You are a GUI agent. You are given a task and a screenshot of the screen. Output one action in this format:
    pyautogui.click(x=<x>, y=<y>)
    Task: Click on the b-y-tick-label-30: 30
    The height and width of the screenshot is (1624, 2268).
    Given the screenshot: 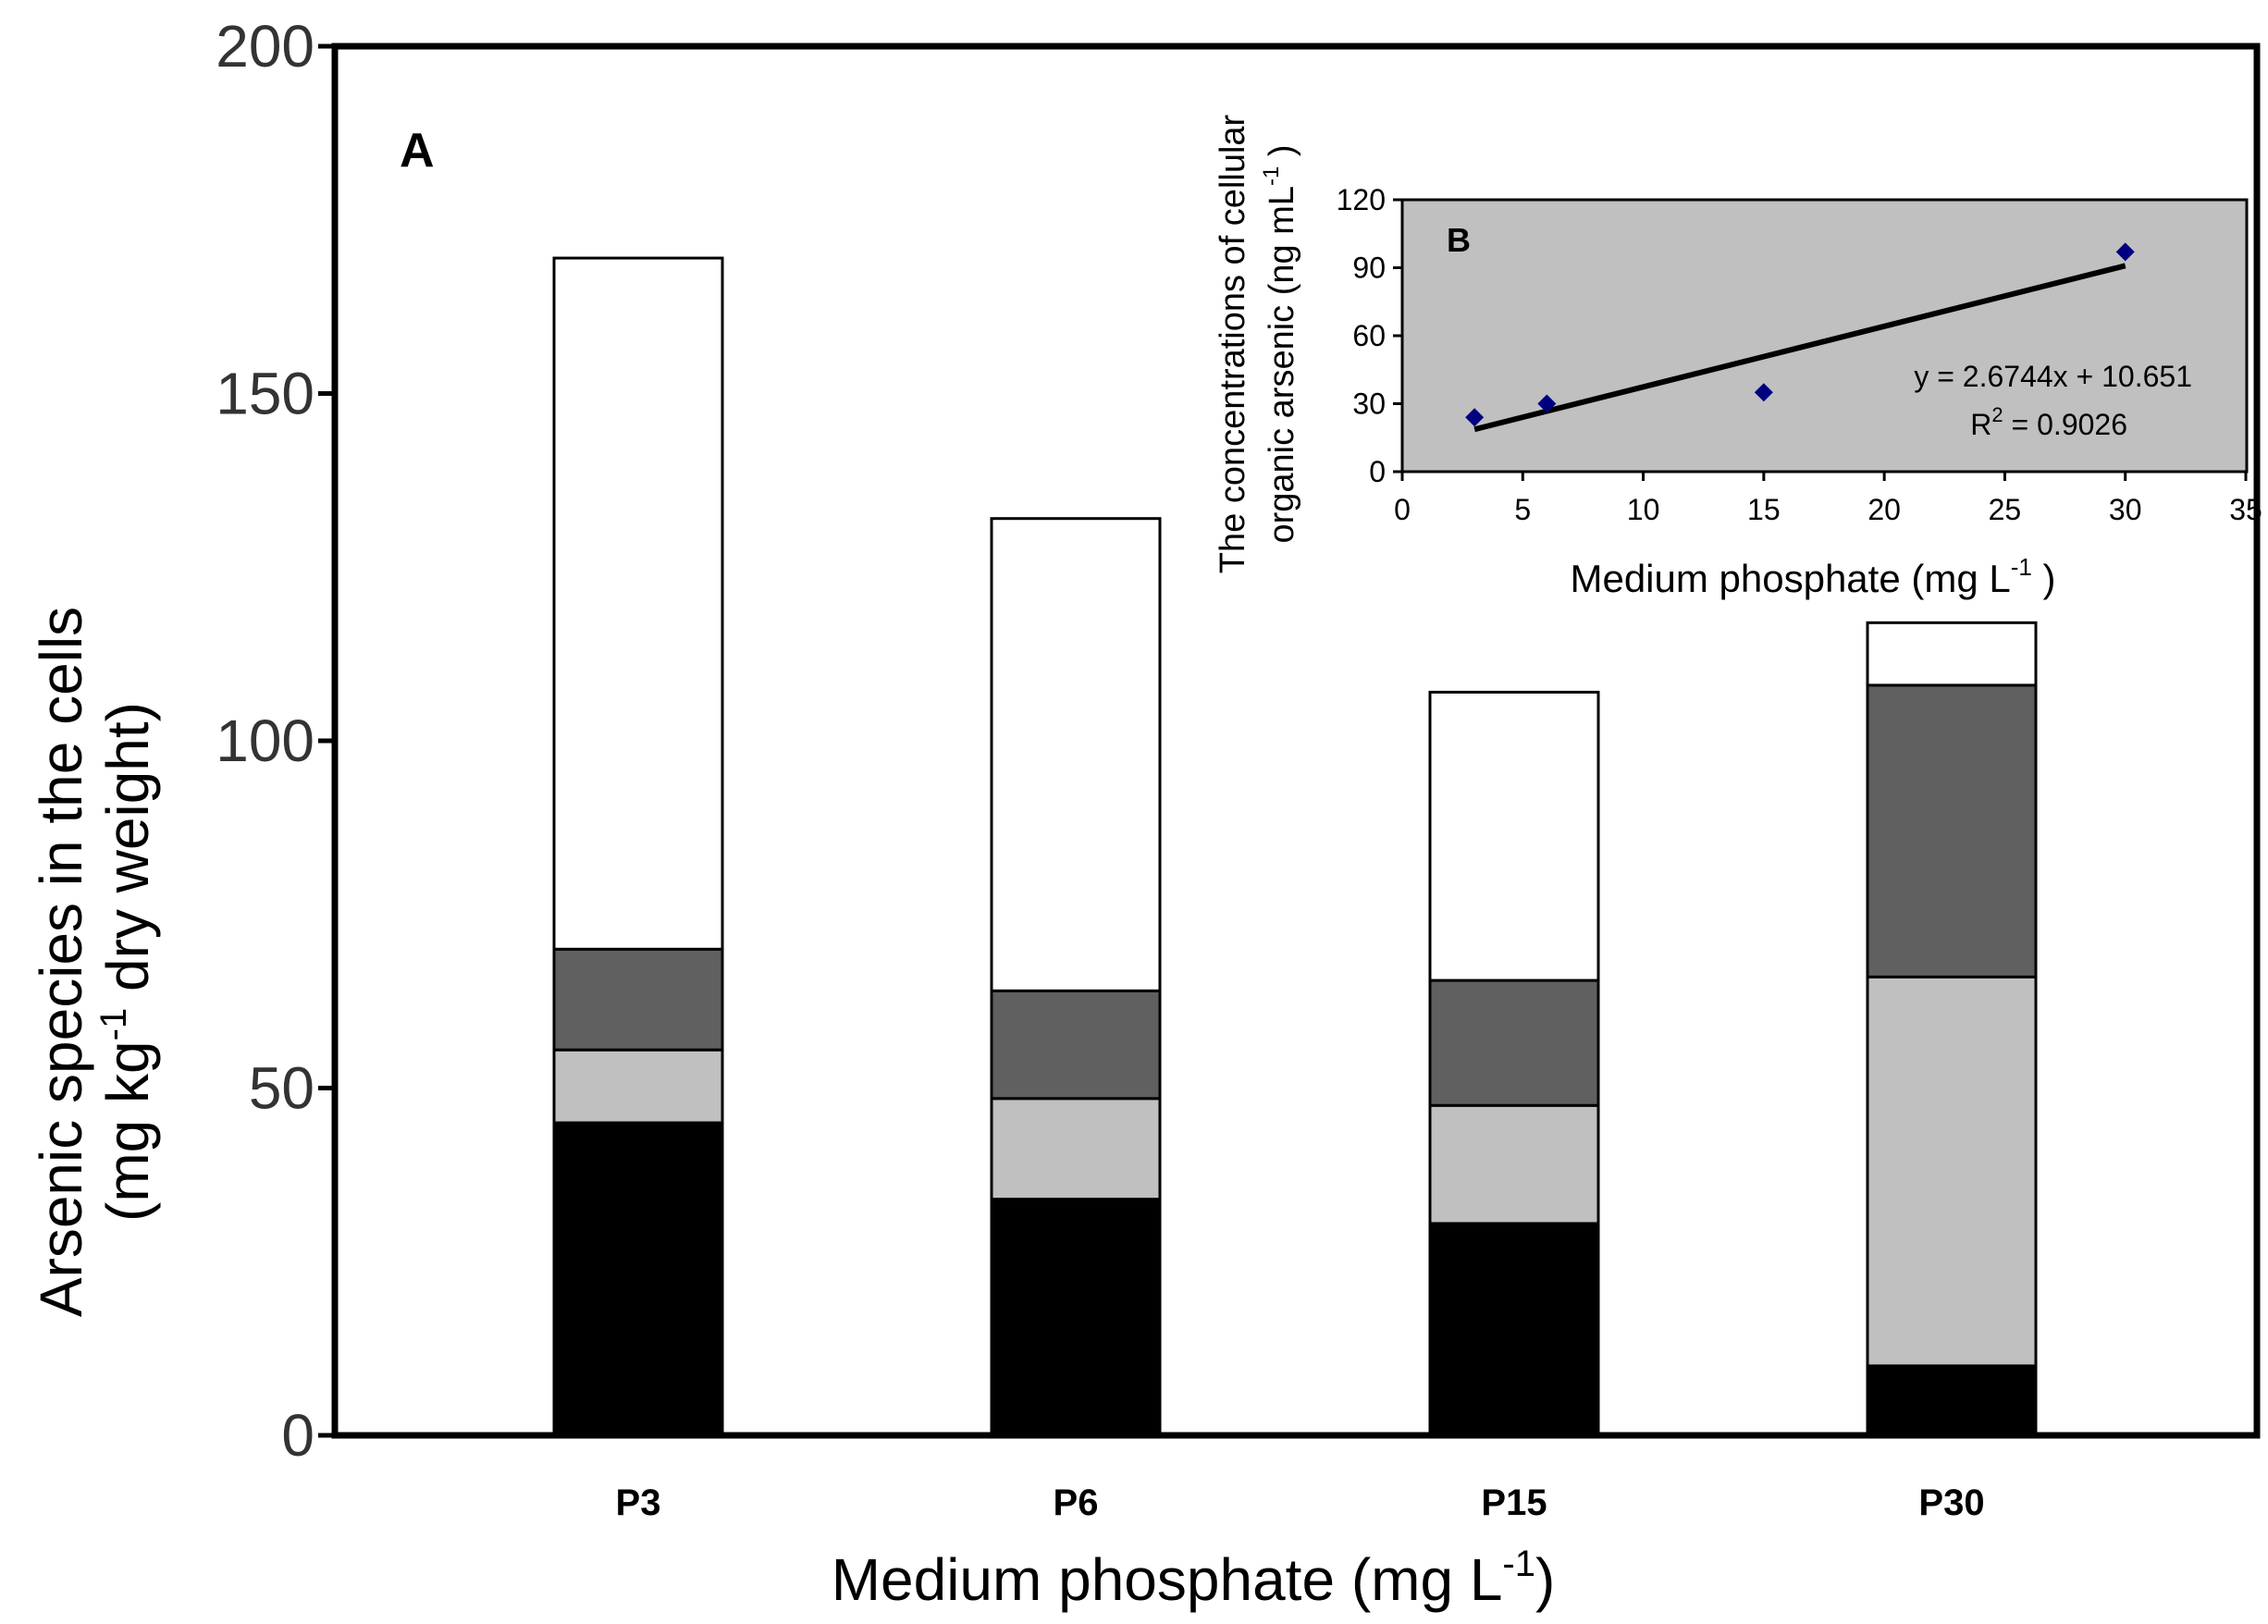 What is the action you would take?
    pyautogui.click(x=1369, y=404)
    